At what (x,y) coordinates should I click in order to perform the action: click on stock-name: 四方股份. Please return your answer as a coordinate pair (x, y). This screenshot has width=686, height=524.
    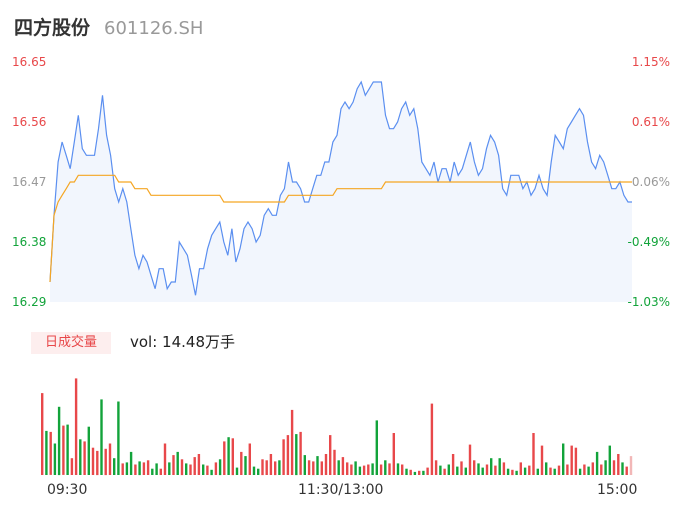
    Looking at the image, I should click on (52, 28).